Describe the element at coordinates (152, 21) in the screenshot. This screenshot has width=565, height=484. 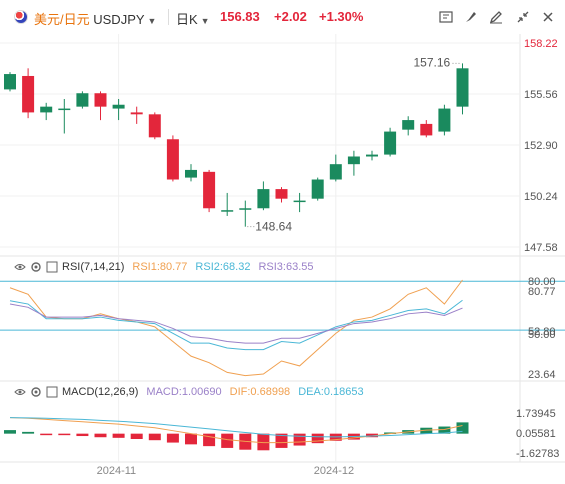
I see `chevron-down-icon: ▼` at that location.